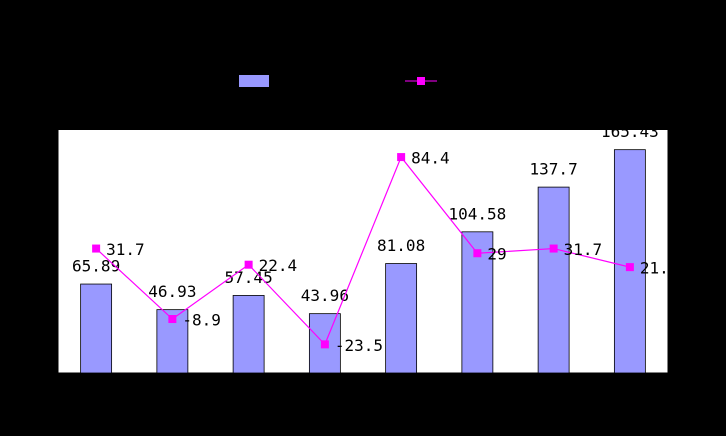  Describe the element at coordinates (690, 129) in the screenshot. I see `y2-tick-label: 100` at that location.